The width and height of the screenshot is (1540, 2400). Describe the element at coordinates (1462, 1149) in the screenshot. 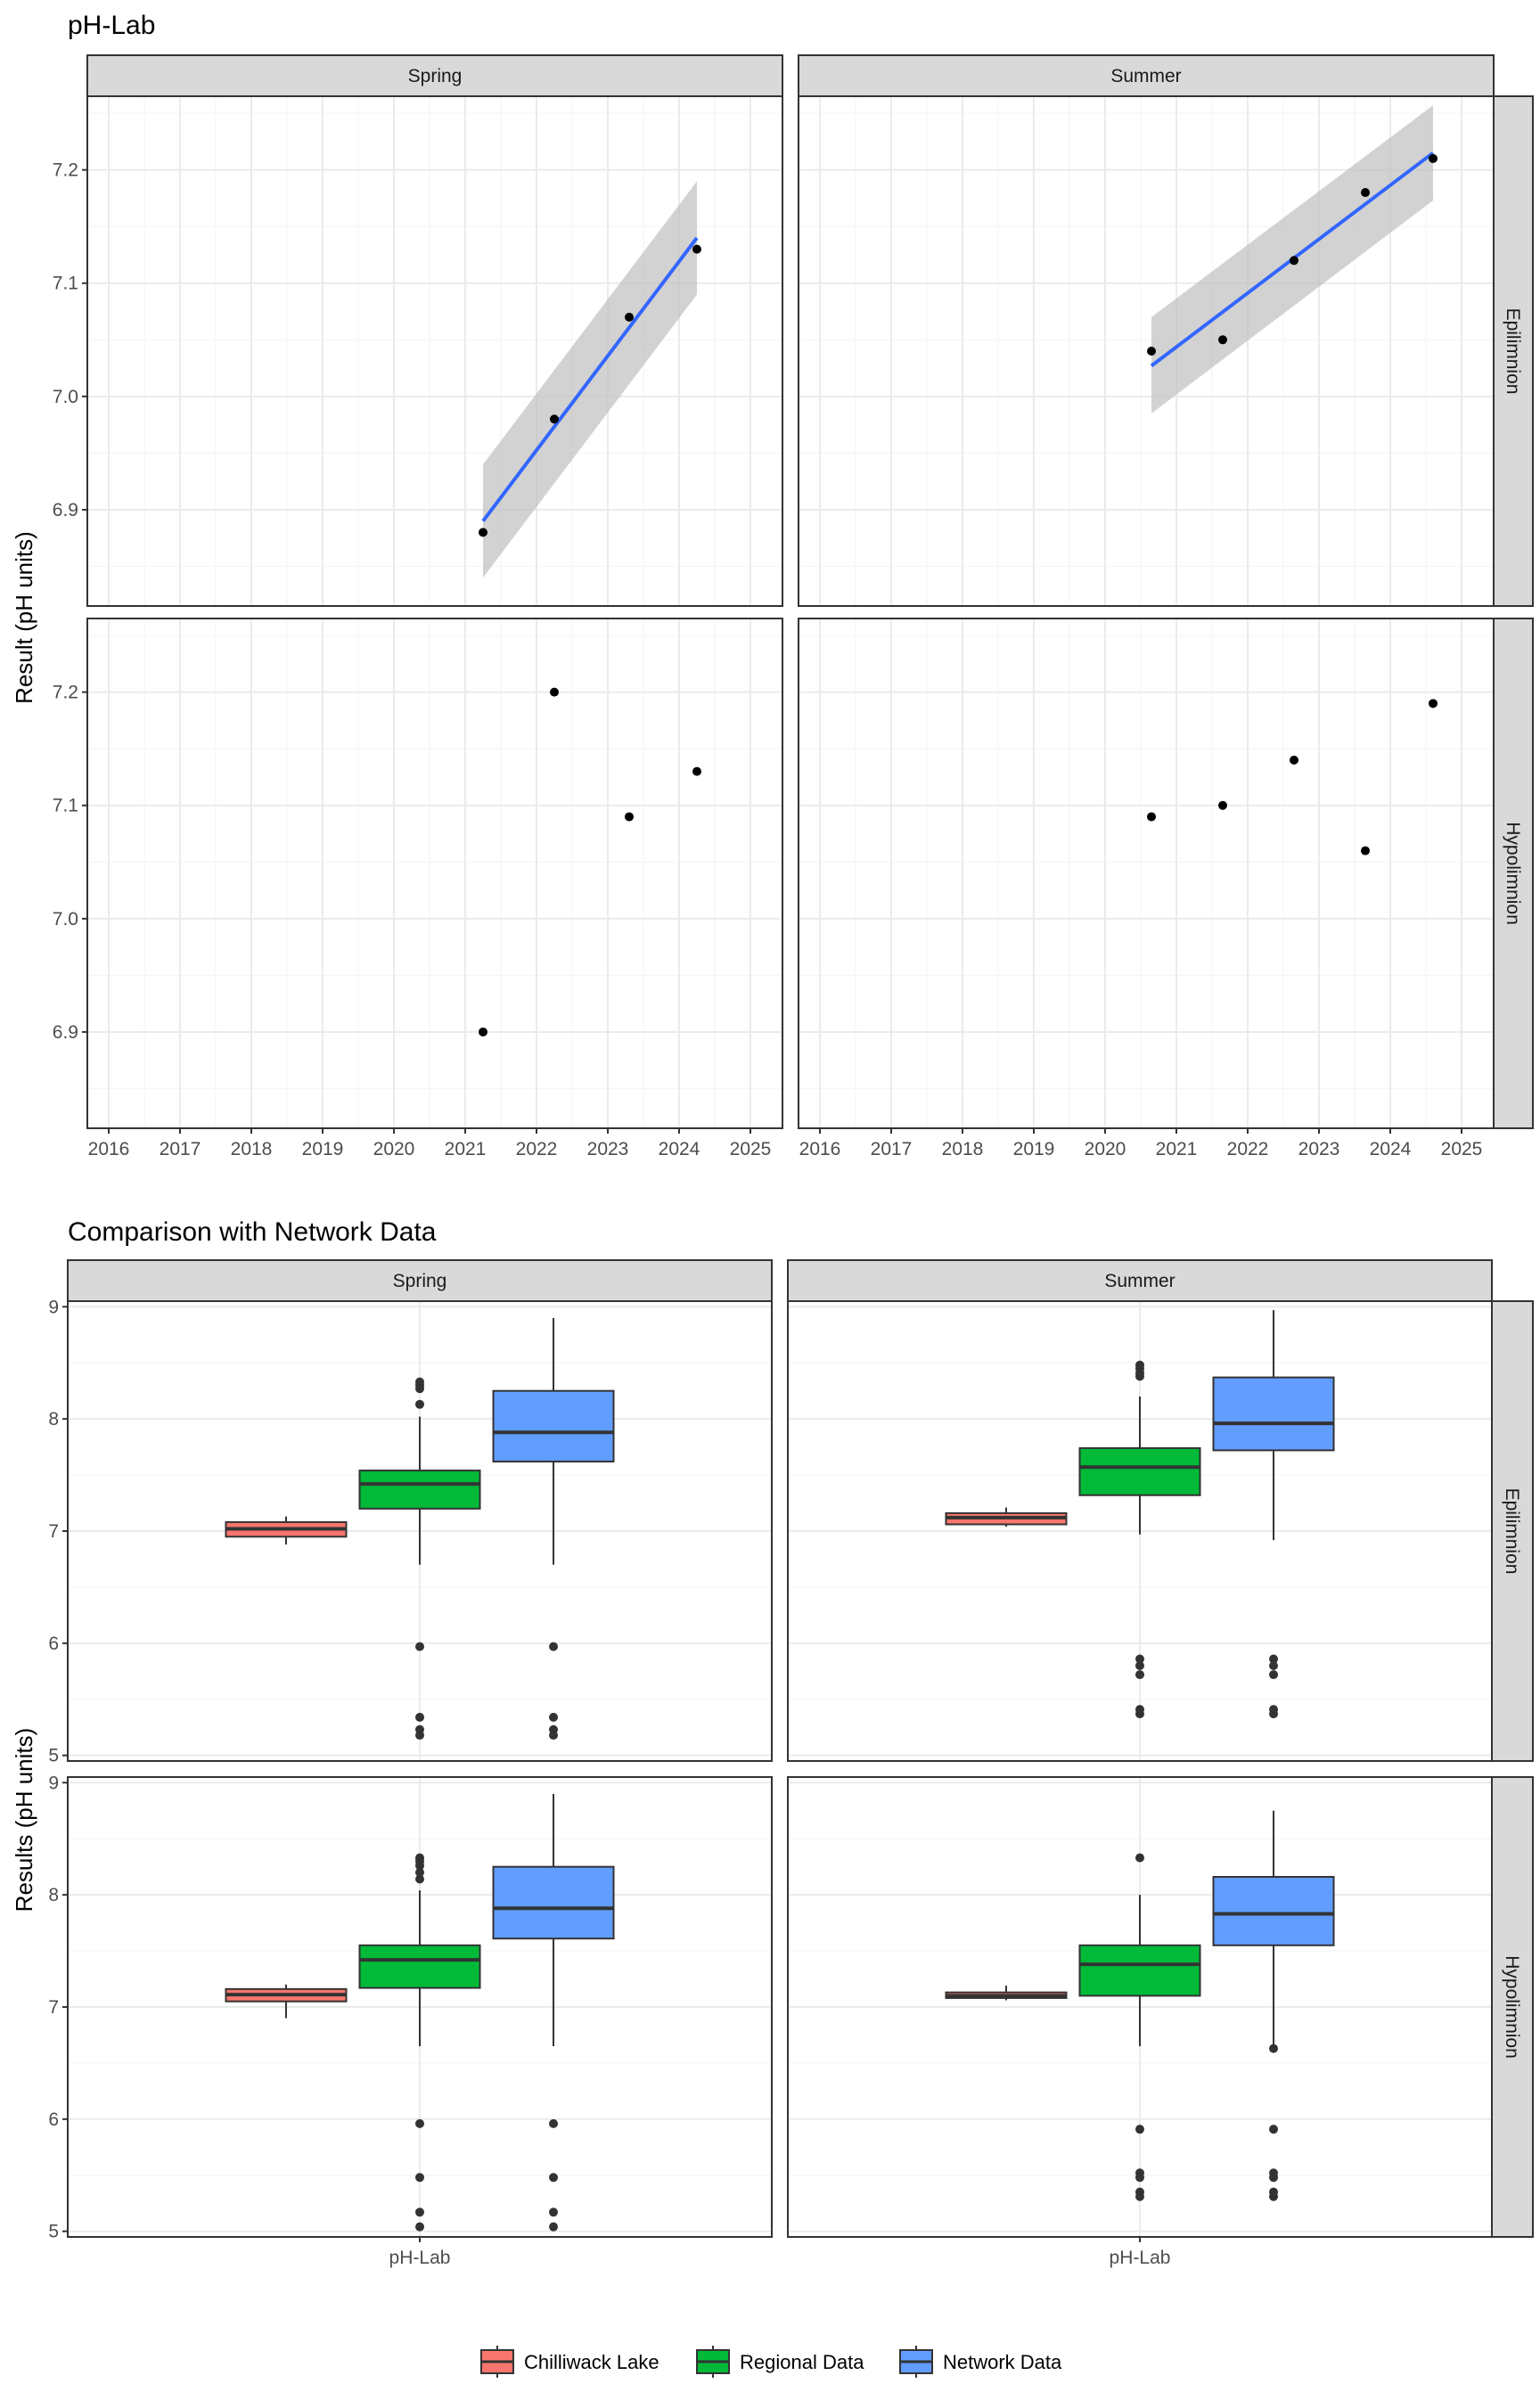

I see `x-tick-label: 2025` at that location.